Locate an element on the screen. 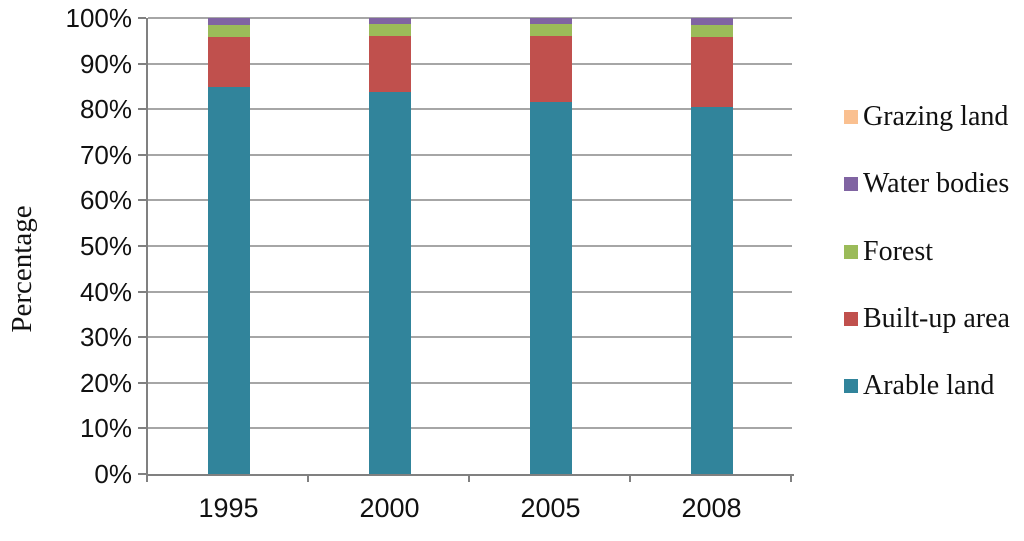 This screenshot has height=541, width=1024. y-axis-line is located at coordinates (147, 250).